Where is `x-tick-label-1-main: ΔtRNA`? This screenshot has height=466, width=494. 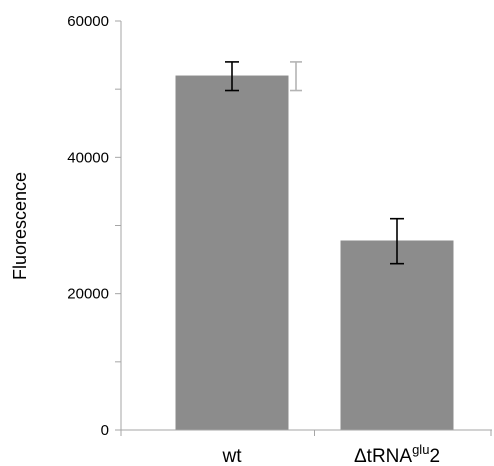
x-tick-label-1-main: ΔtRNA is located at coordinates (383, 456).